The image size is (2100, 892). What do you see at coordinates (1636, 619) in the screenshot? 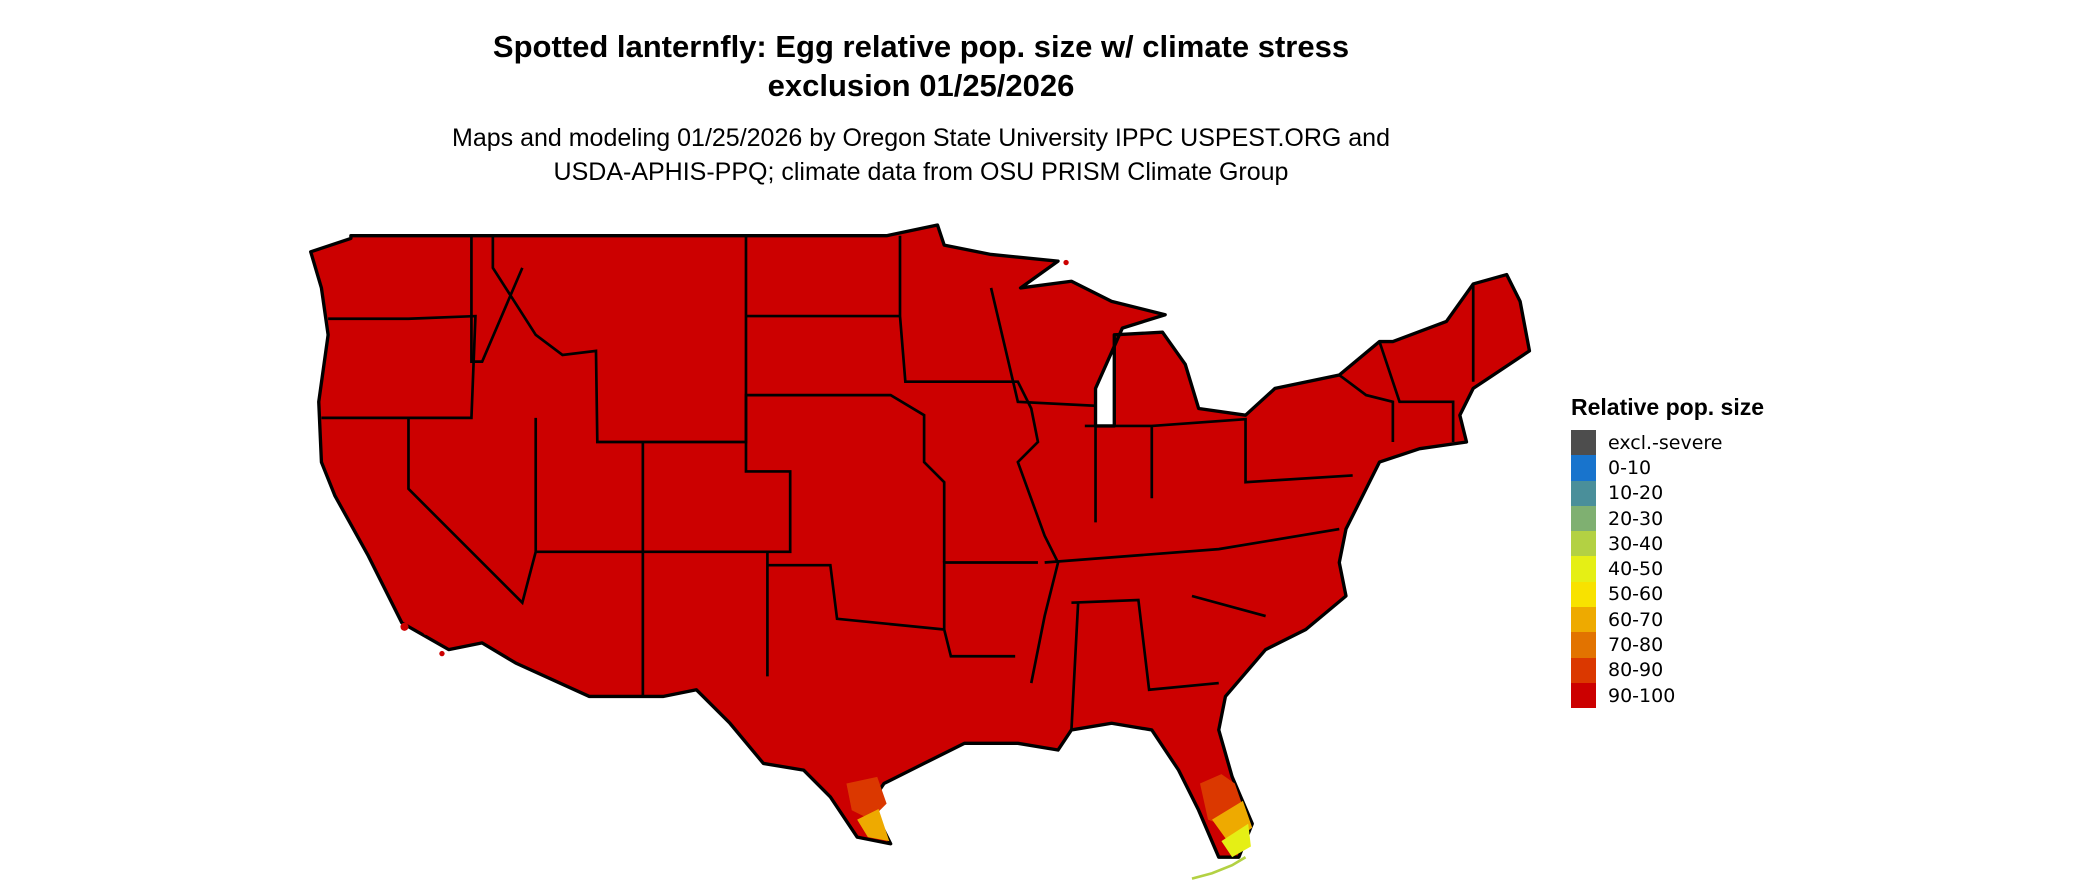
I see `legend-label: 60-70` at bounding box center [1636, 619].